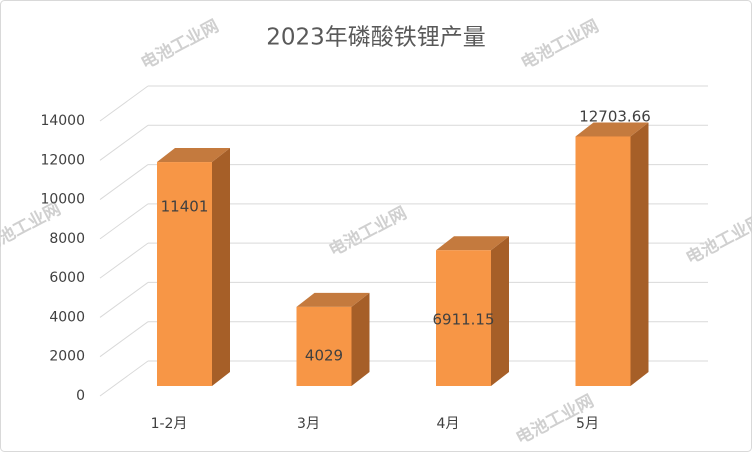 Image resolution: width=752 pixels, height=452 pixels. I want to click on y-tick-label: 12000, so click(62, 160).